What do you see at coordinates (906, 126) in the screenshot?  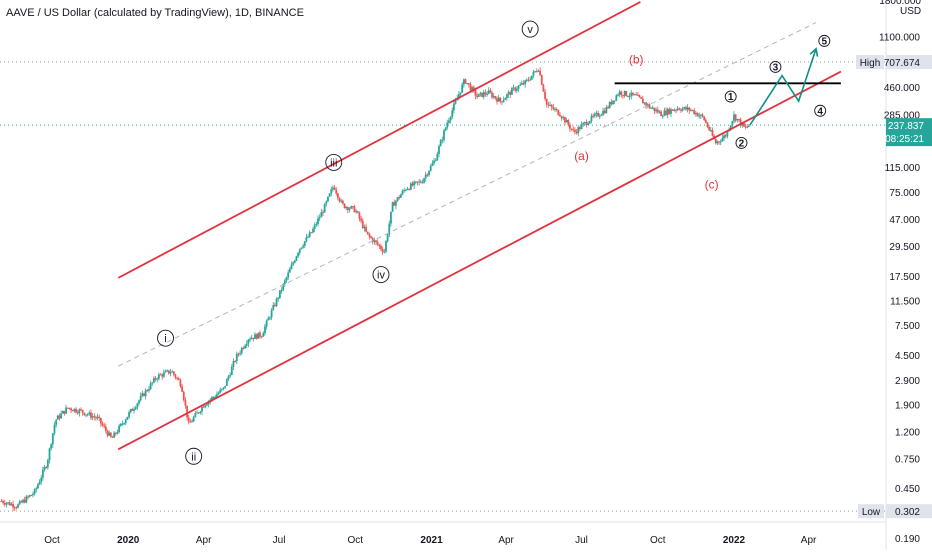 I see `last-price-text: 237.837` at bounding box center [906, 126].